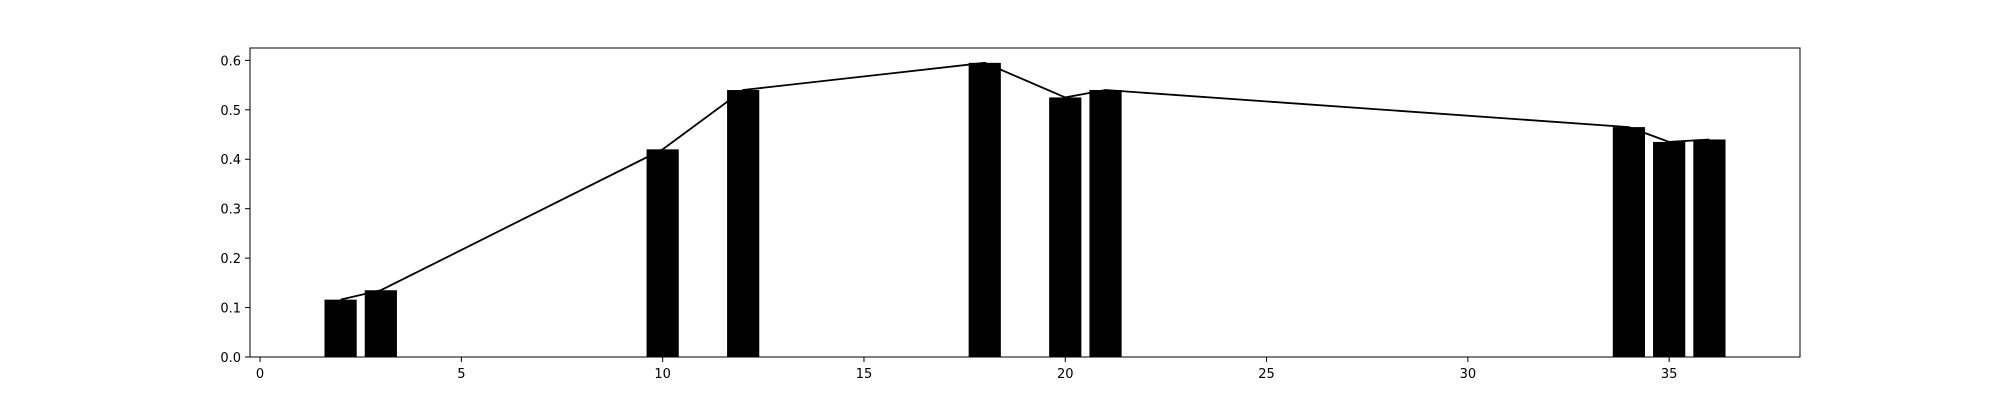 This screenshot has width=2000, height=400. I want to click on x-tick-label: 25, so click(1266, 374).